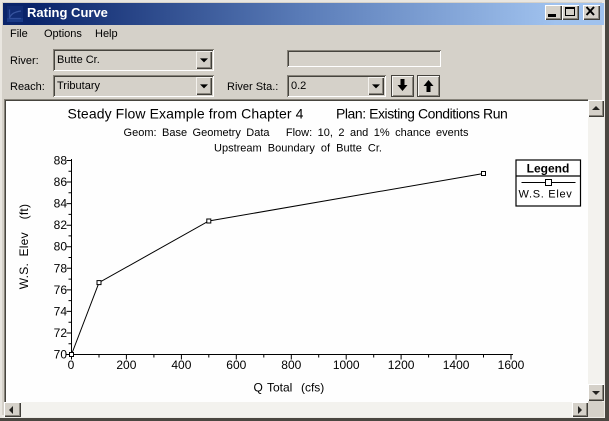 The width and height of the screenshot is (609, 421). I want to click on svg-text:Steady Flow Example from Chapt: Steady Flow Example from Chapter 4, so click(186, 114).